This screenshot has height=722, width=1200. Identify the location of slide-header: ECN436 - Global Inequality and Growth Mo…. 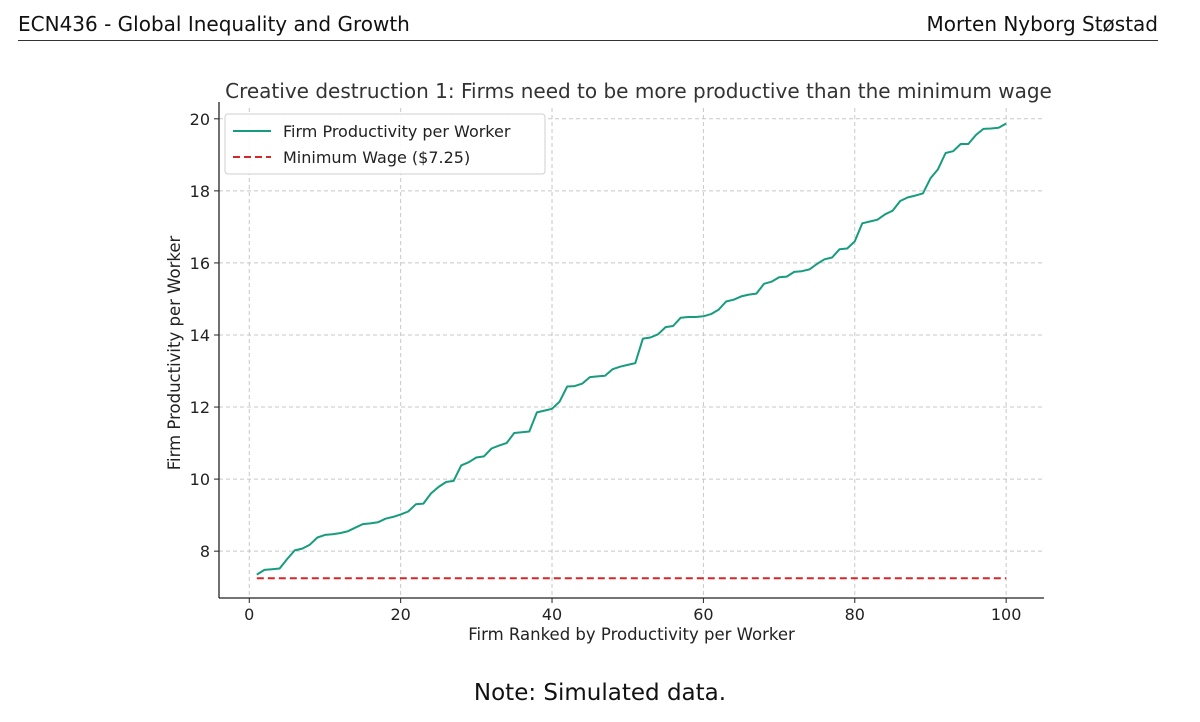
(588, 24).